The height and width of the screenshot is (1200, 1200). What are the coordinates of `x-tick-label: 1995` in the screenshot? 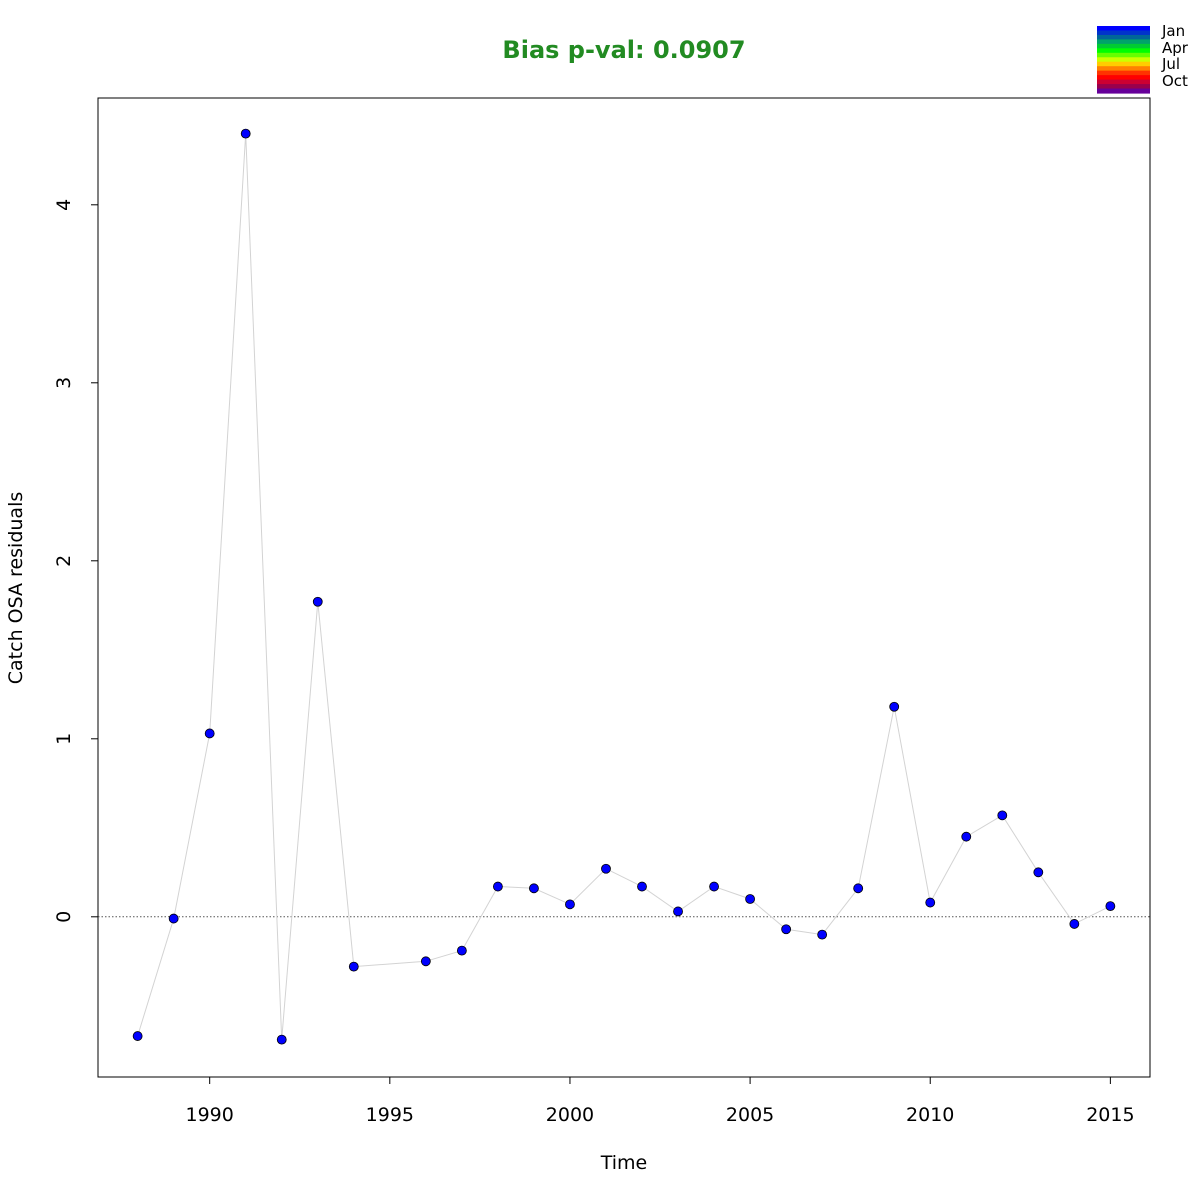 It's located at (390, 1115).